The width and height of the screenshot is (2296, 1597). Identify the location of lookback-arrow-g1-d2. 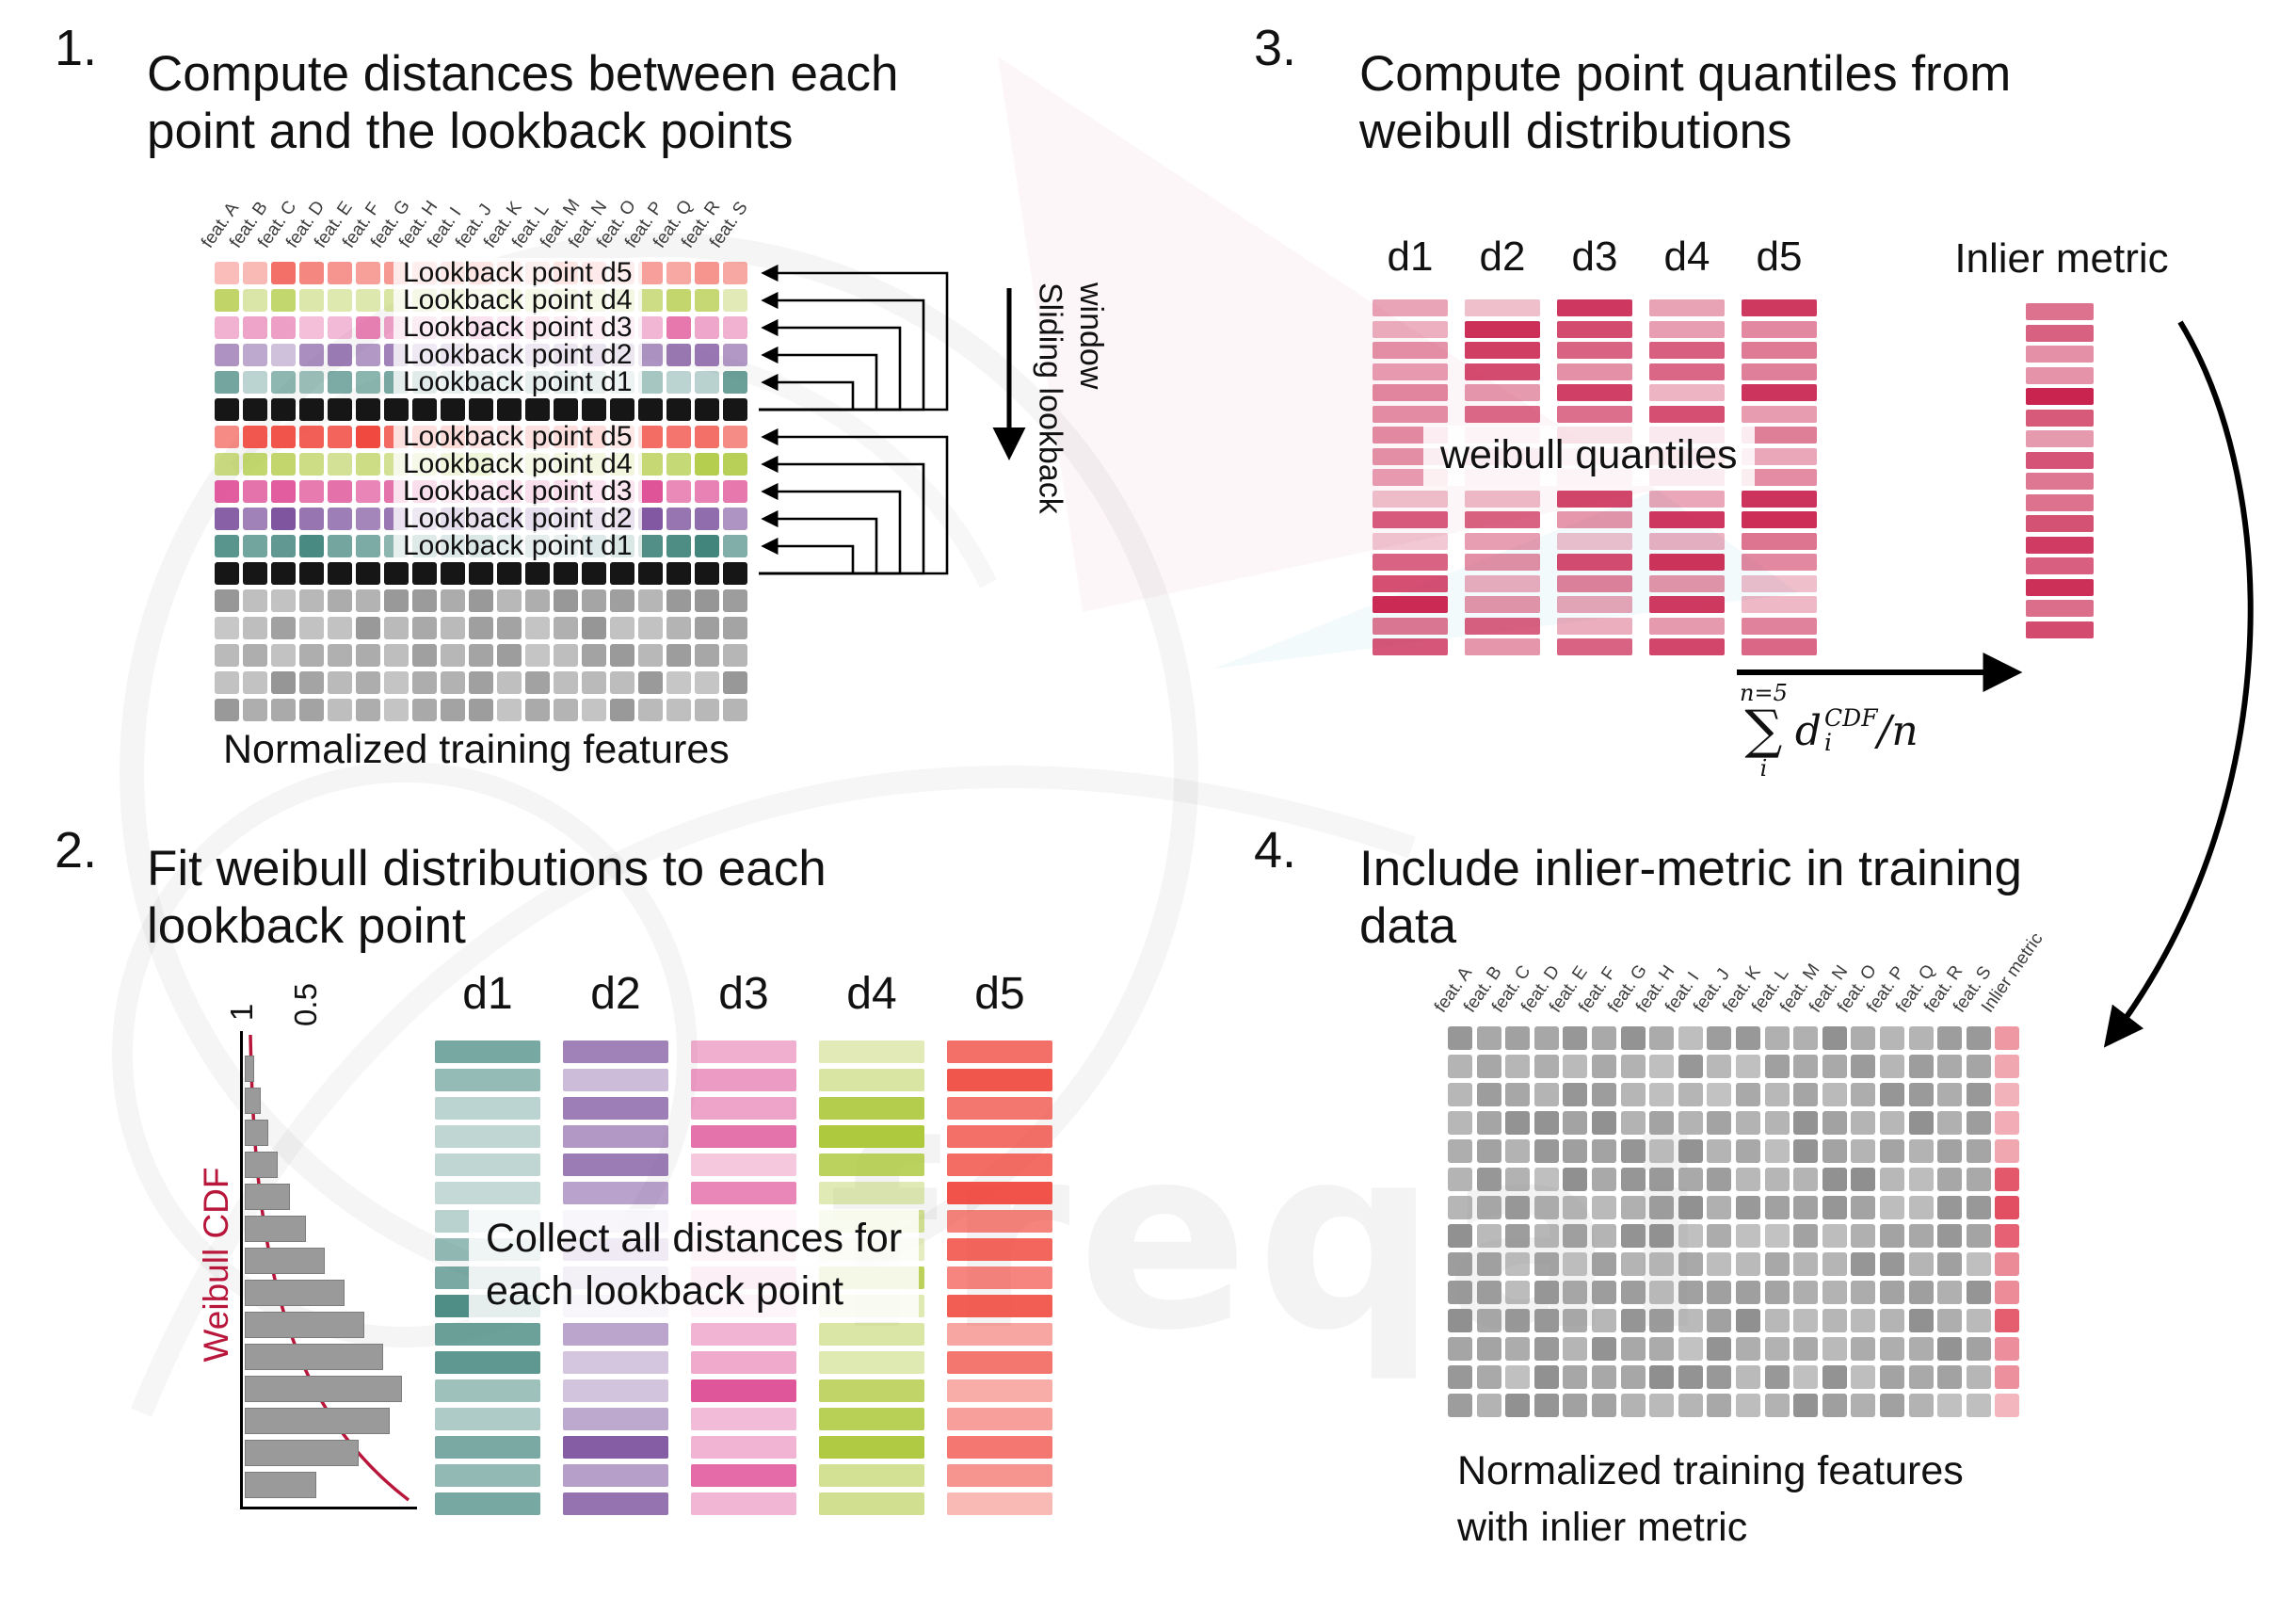
(819, 378).